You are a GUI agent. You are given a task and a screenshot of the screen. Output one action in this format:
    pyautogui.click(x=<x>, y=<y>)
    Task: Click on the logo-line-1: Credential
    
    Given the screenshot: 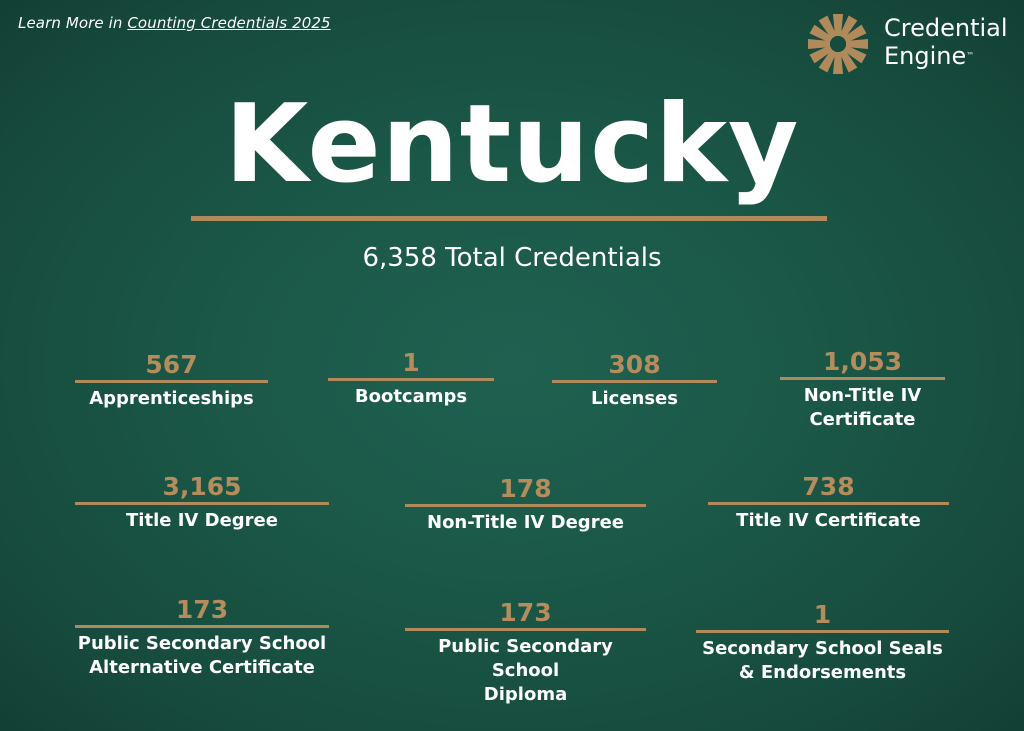 What is the action you would take?
    pyautogui.click(x=946, y=28)
    